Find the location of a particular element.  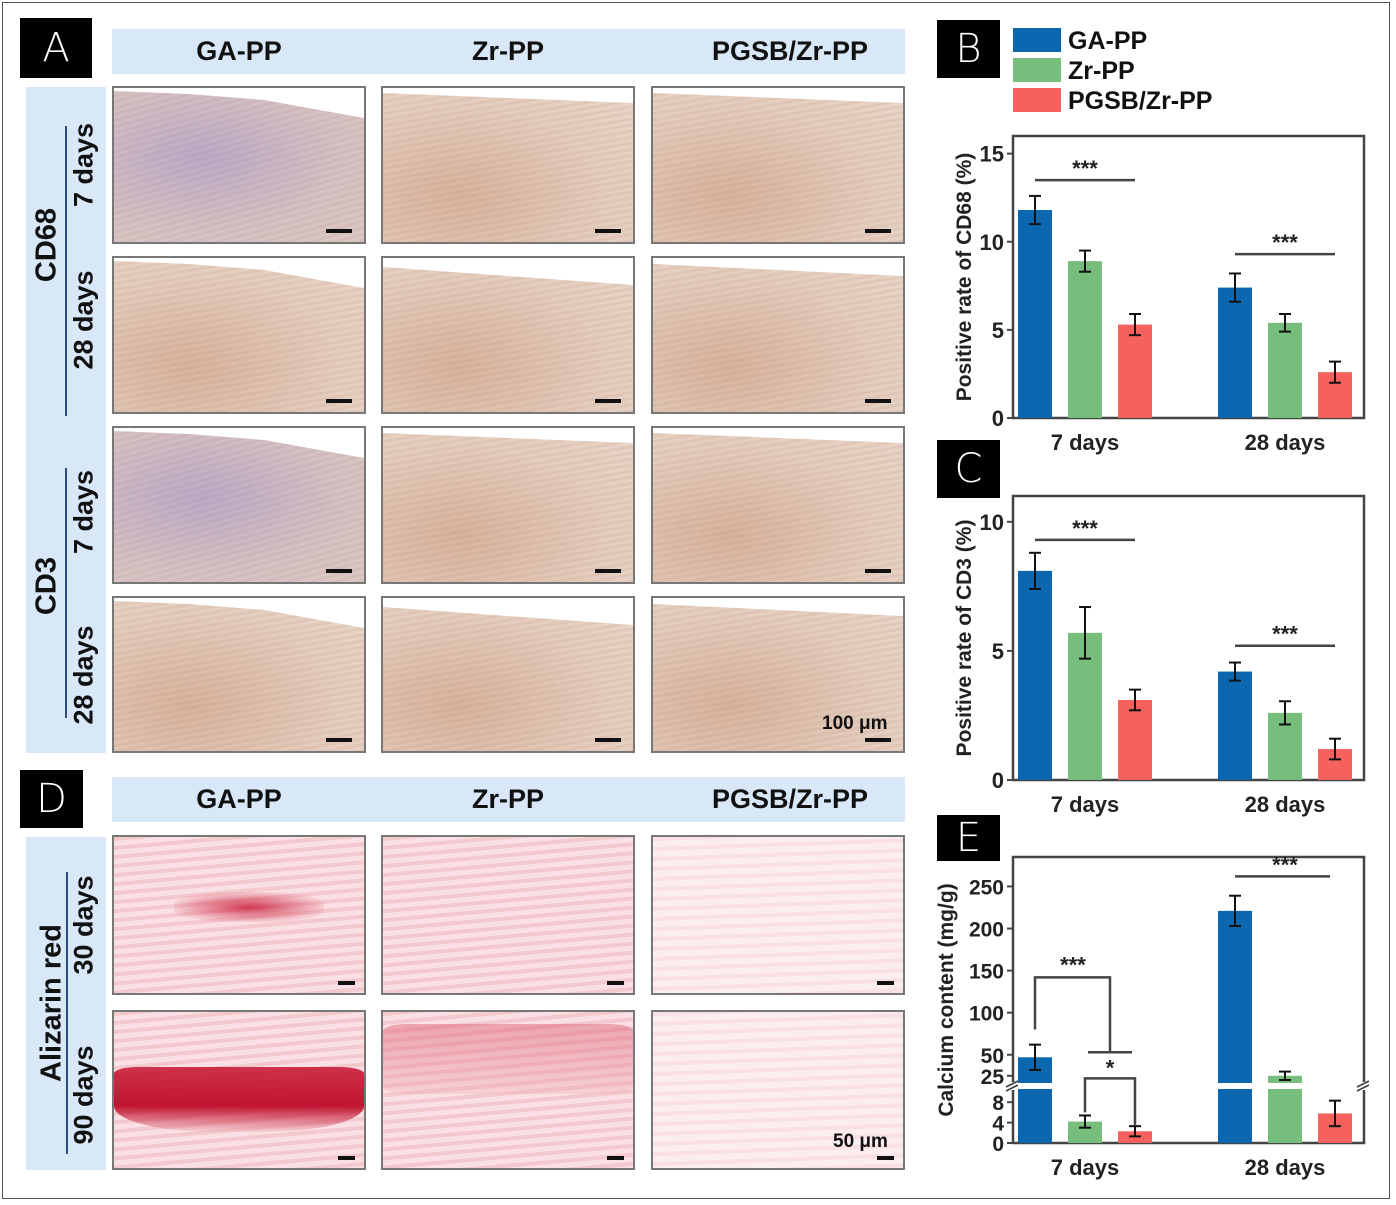

significance-label: * is located at coordinates (1110, 1067).